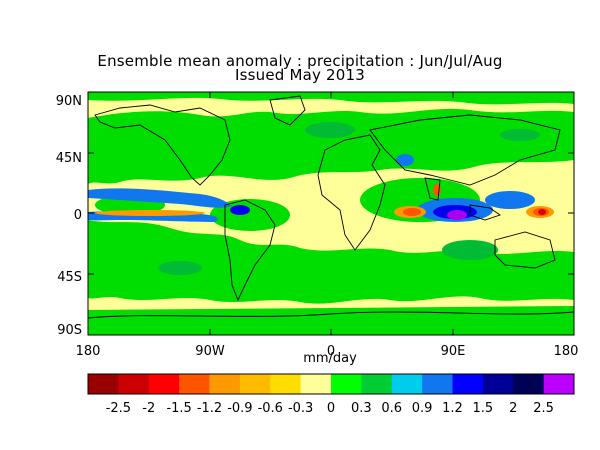 This screenshot has width=600, height=450. I want to click on colorbar-label: -2.5, so click(118, 408).